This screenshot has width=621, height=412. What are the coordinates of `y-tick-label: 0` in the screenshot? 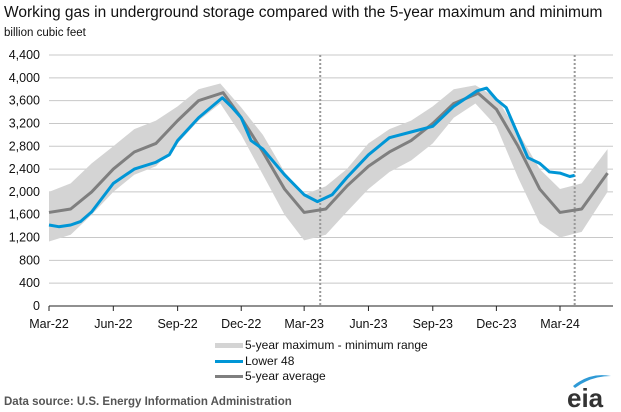 It's located at (36, 306).